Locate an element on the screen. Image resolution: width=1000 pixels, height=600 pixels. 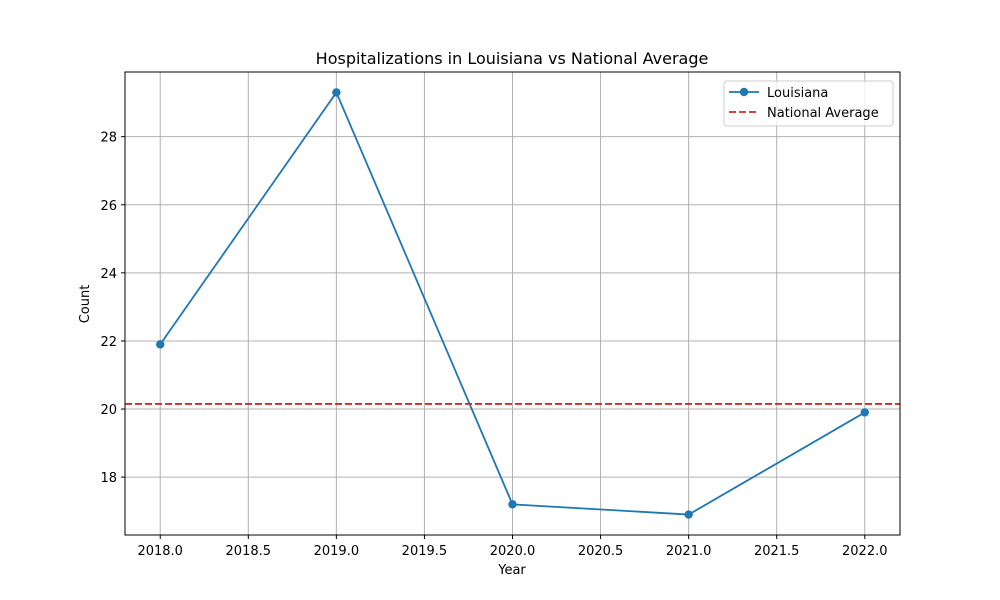
legend-label: National Average is located at coordinates (823, 113).